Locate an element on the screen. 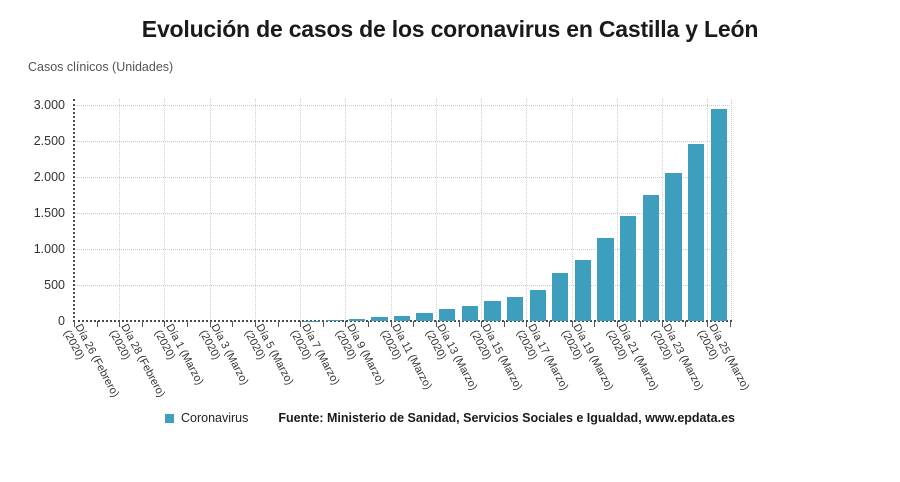 The image size is (900, 482). y-axis-tick-label: 1.500 is located at coordinates (49, 213).